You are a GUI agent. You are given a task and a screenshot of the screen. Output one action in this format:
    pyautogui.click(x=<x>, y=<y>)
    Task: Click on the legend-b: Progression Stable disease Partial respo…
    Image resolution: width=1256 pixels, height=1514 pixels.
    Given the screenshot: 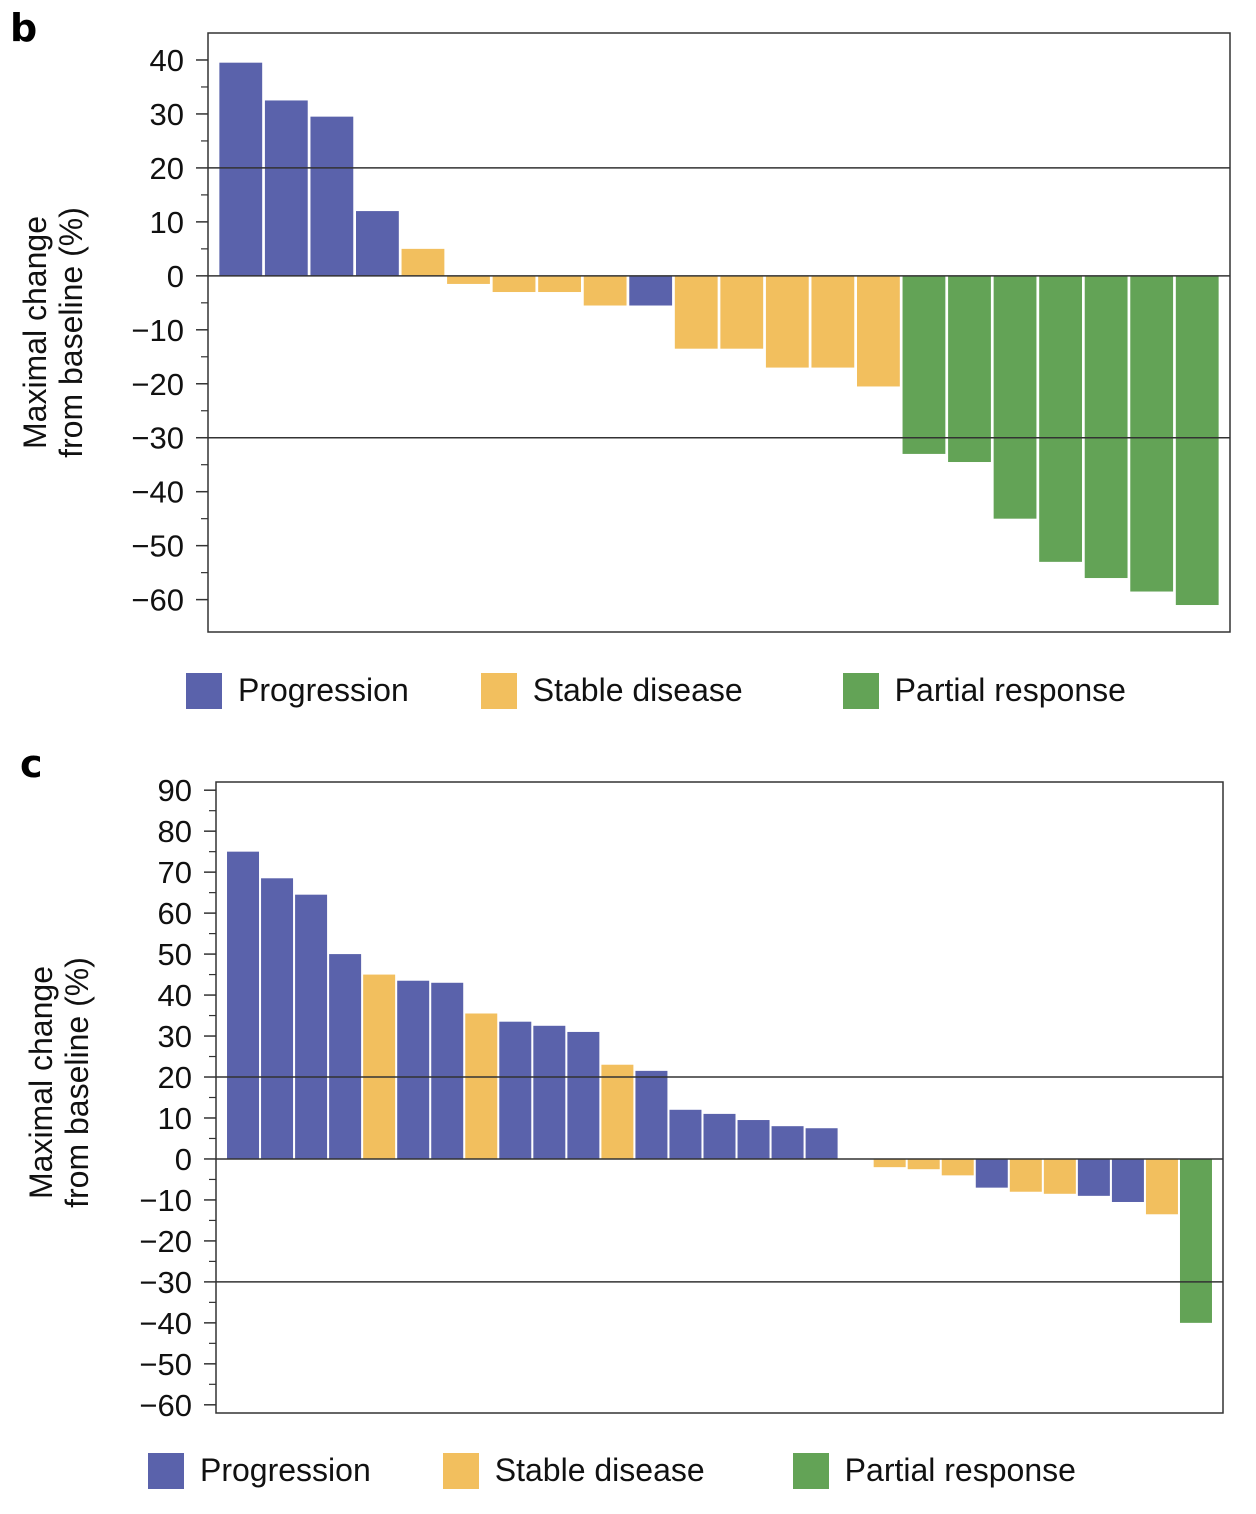 What is the action you would take?
    pyautogui.click(x=656, y=690)
    